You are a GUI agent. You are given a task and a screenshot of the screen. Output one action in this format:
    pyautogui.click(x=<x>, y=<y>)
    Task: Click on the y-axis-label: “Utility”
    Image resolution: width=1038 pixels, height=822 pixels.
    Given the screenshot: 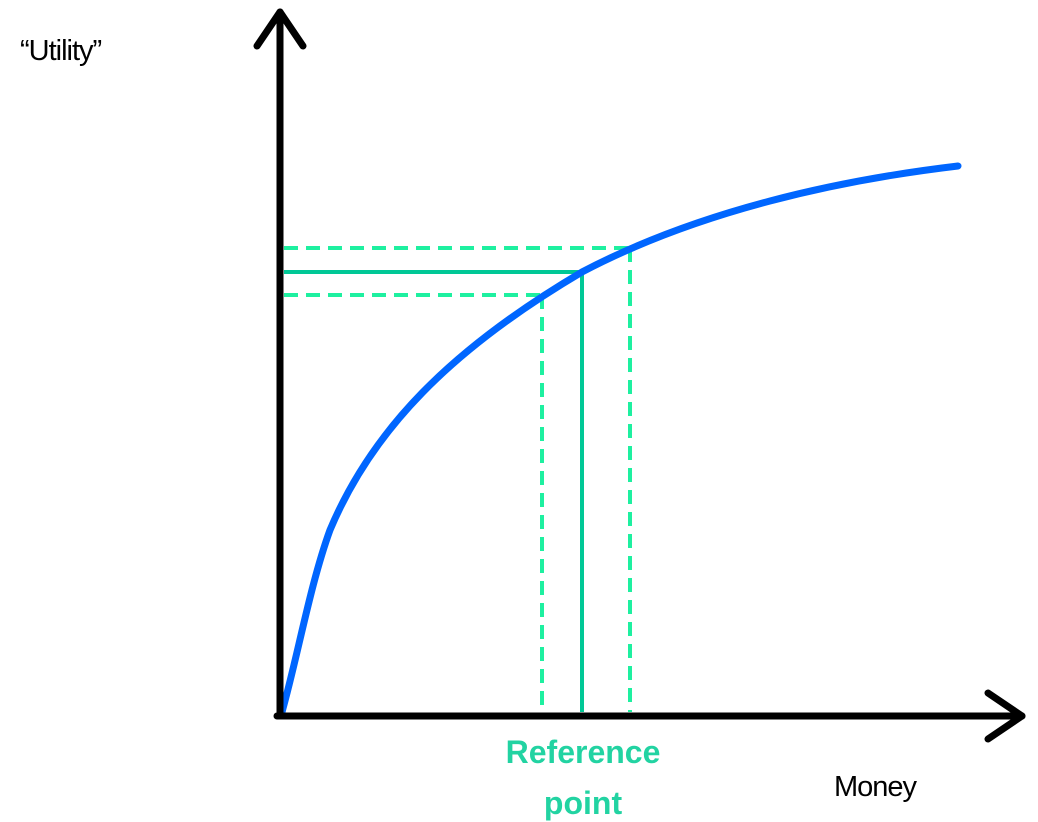 What is the action you would take?
    pyautogui.click(x=61, y=51)
    